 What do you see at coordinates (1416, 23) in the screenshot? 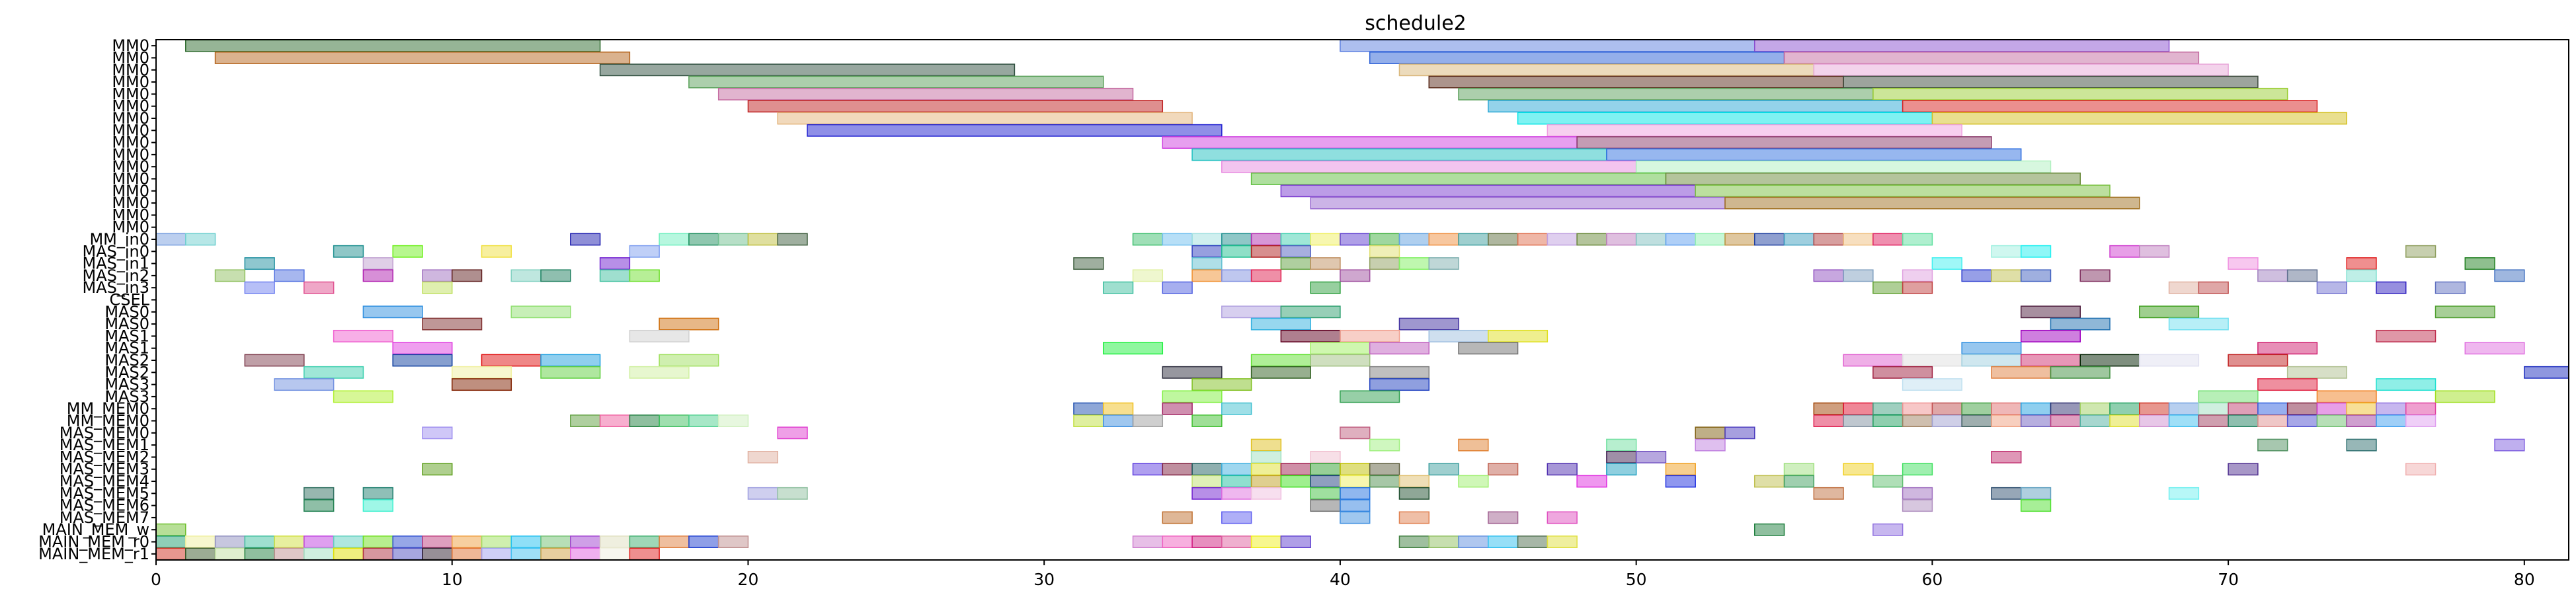
I see `chart-title: schedule2` at bounding box center [1416, 23].